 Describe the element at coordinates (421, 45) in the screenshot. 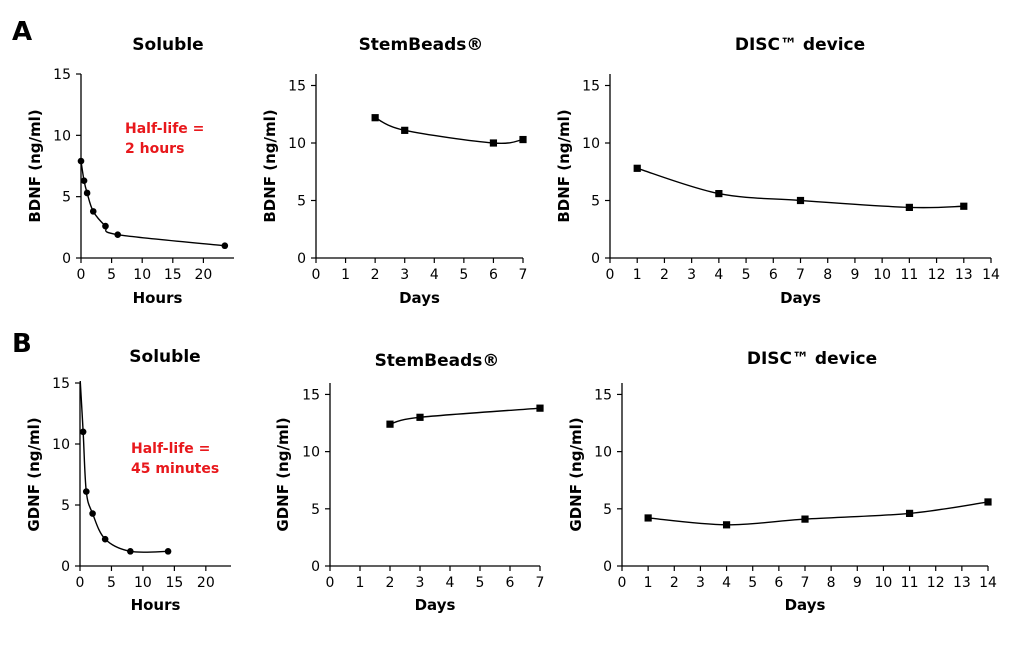

I see `chart-title: StemBeads®` at that location.